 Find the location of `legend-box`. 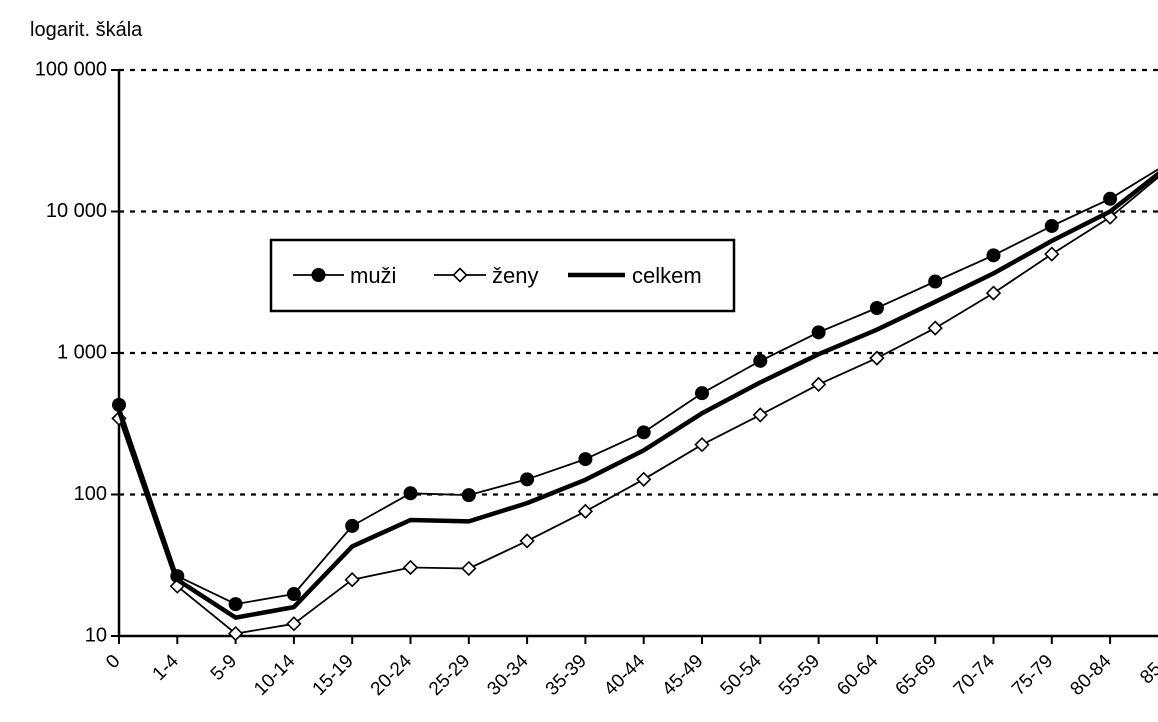

legend-box is located at coordinates (502, 275).